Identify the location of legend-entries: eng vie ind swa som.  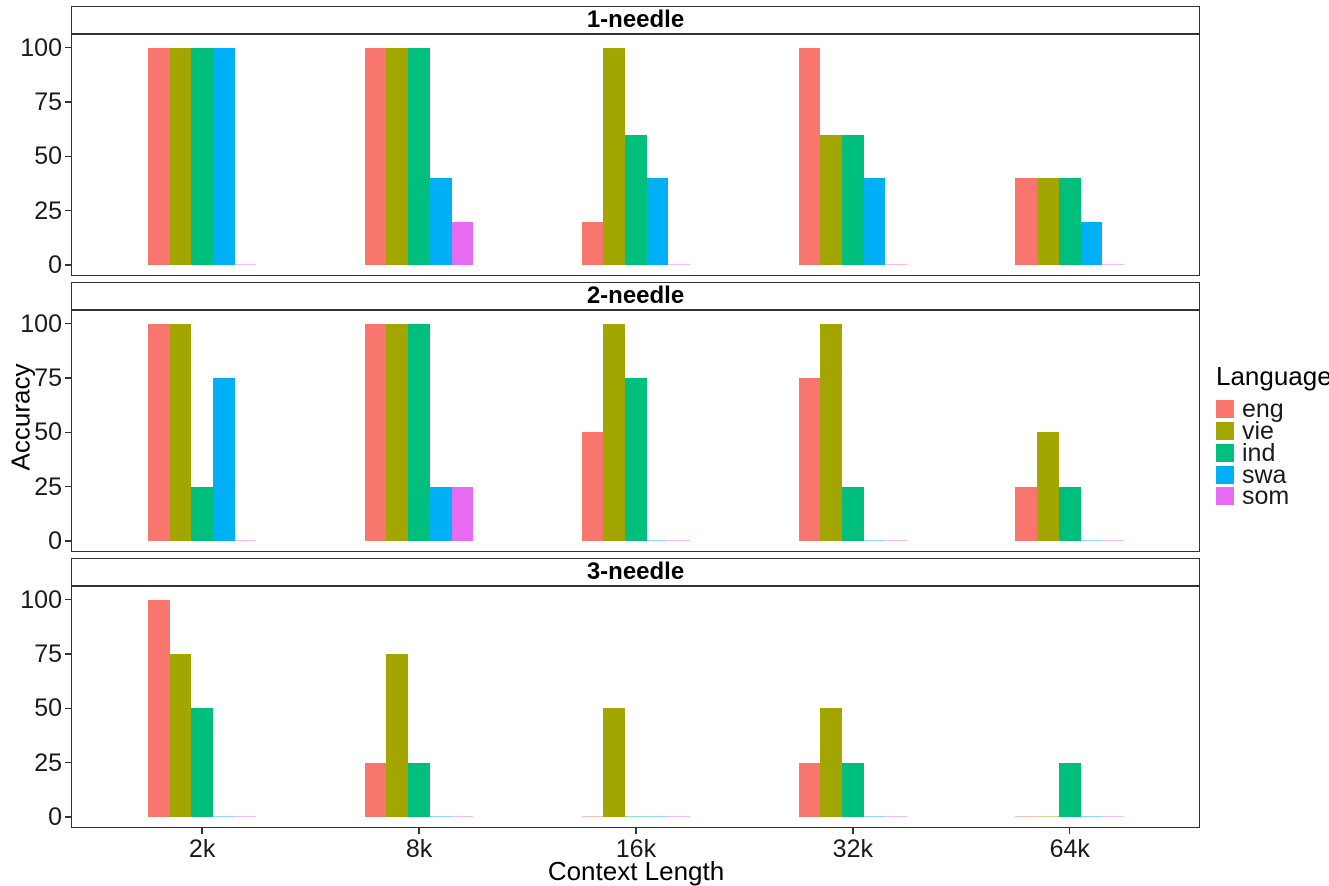
(1272, 454).